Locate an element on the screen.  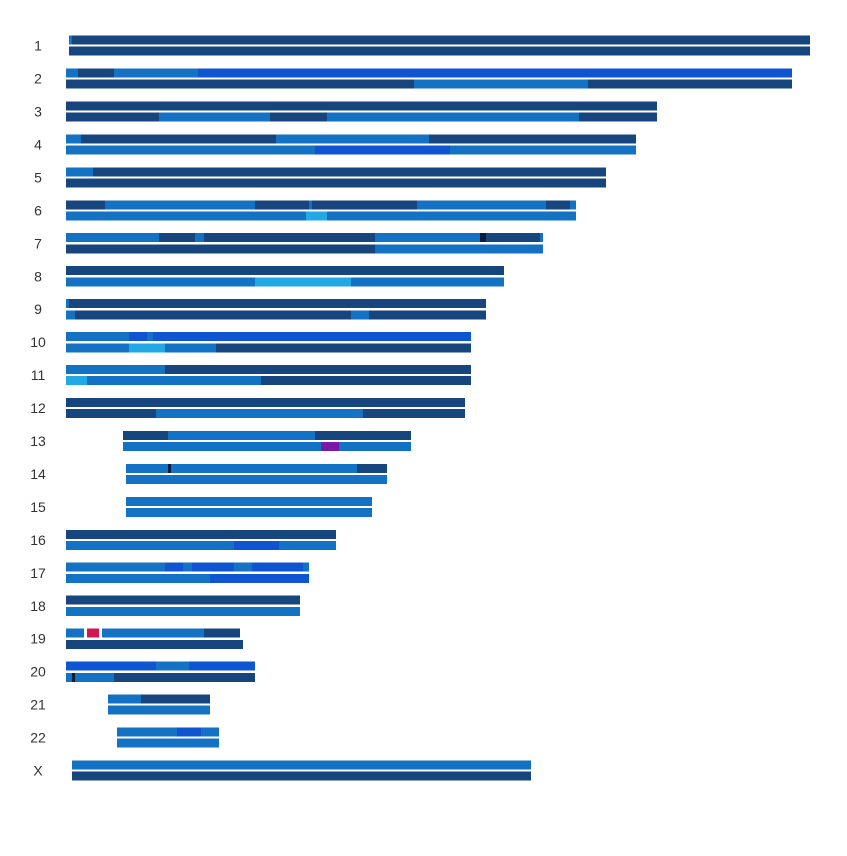
chromosome-5: 5 is located at coordinates (320, 177).